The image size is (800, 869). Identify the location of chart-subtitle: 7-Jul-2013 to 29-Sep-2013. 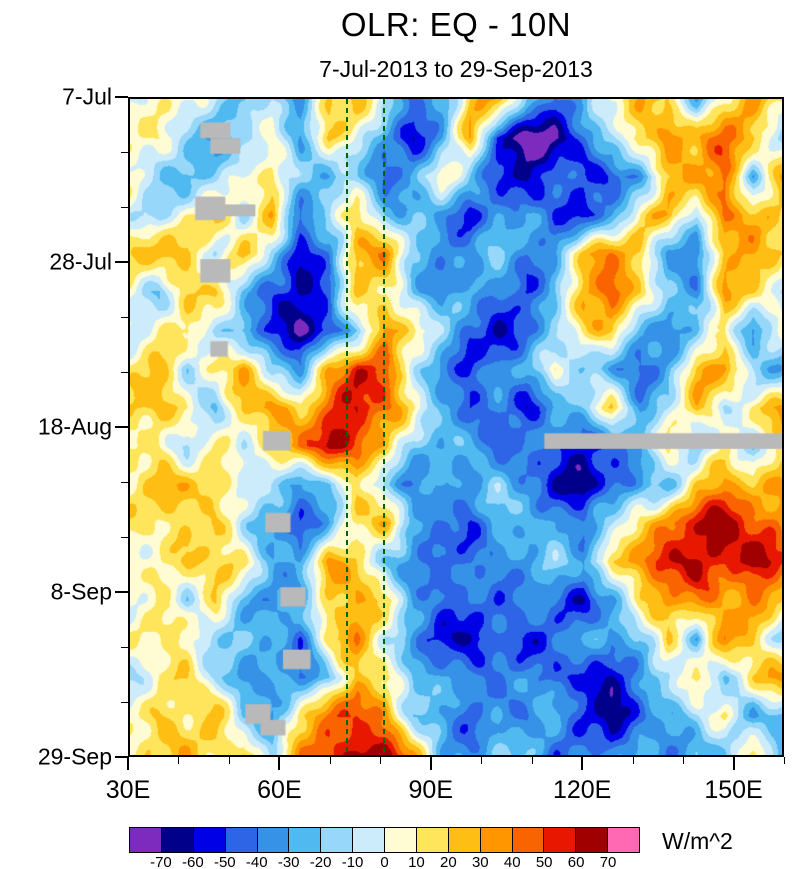
(456, 69).